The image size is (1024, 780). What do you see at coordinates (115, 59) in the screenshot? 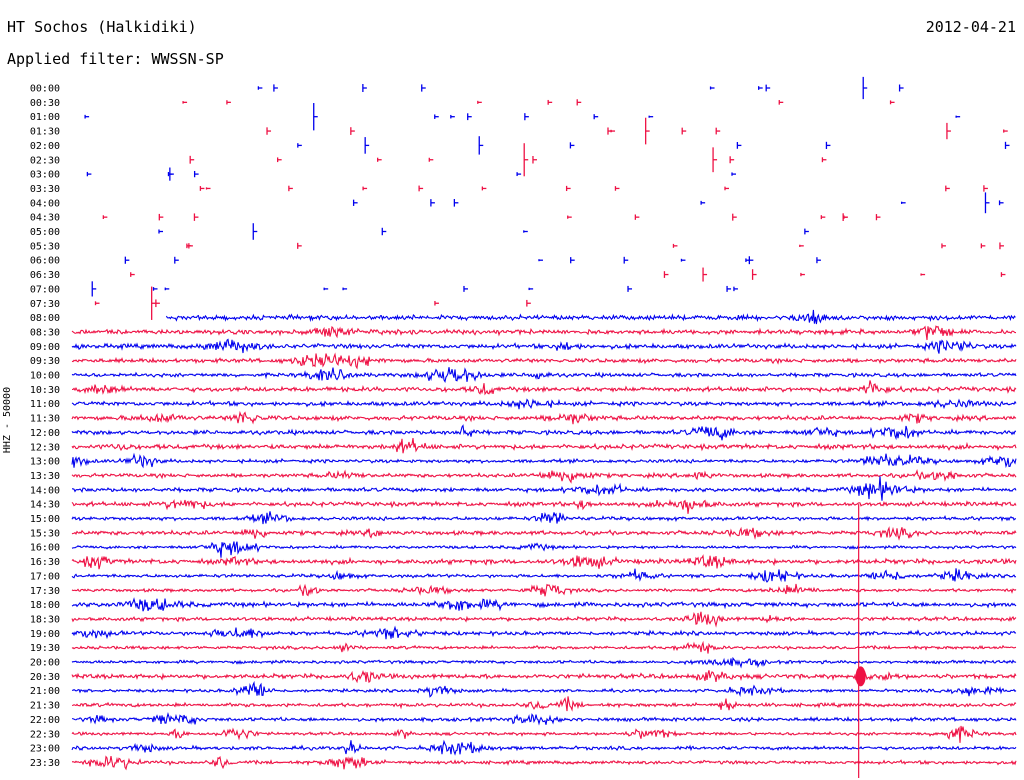
I see `filter-label: Applied filter: WWSSN-SP` at bounding box center [115, 59].